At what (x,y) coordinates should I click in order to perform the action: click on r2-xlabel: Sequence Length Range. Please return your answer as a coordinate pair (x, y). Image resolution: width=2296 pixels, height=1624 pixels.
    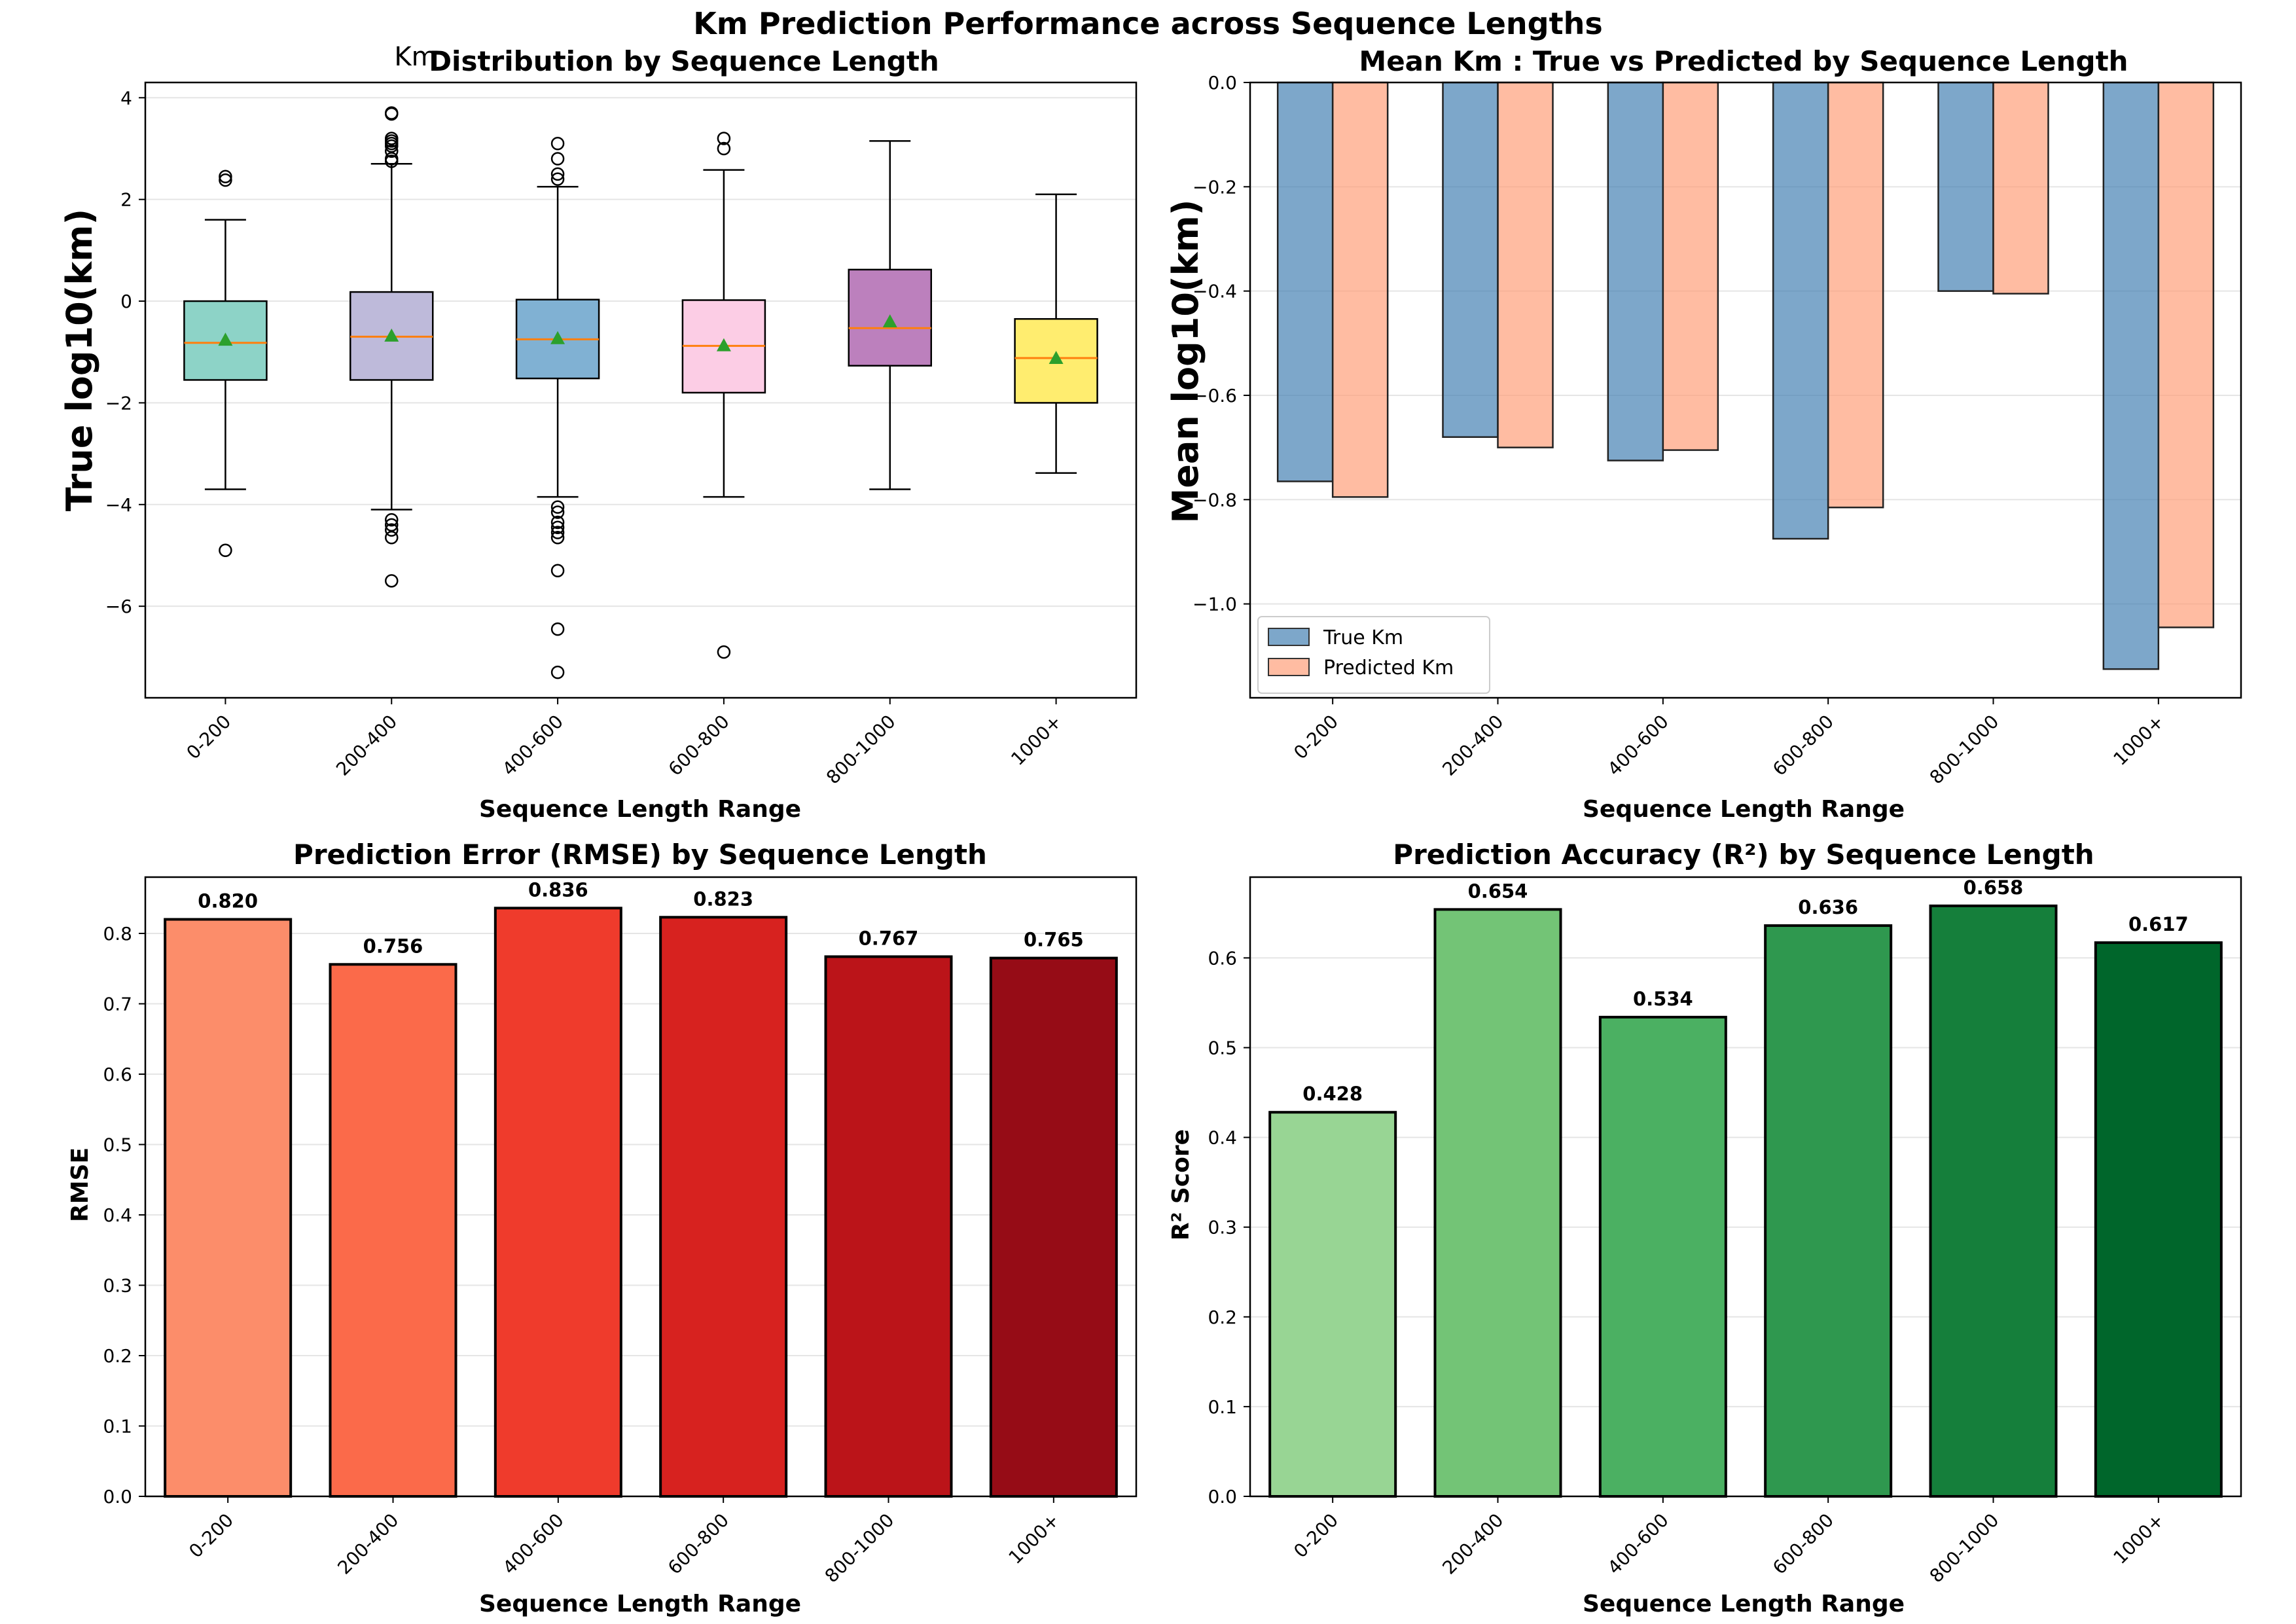
    Looking at the image, I should click on (1744, 1604).